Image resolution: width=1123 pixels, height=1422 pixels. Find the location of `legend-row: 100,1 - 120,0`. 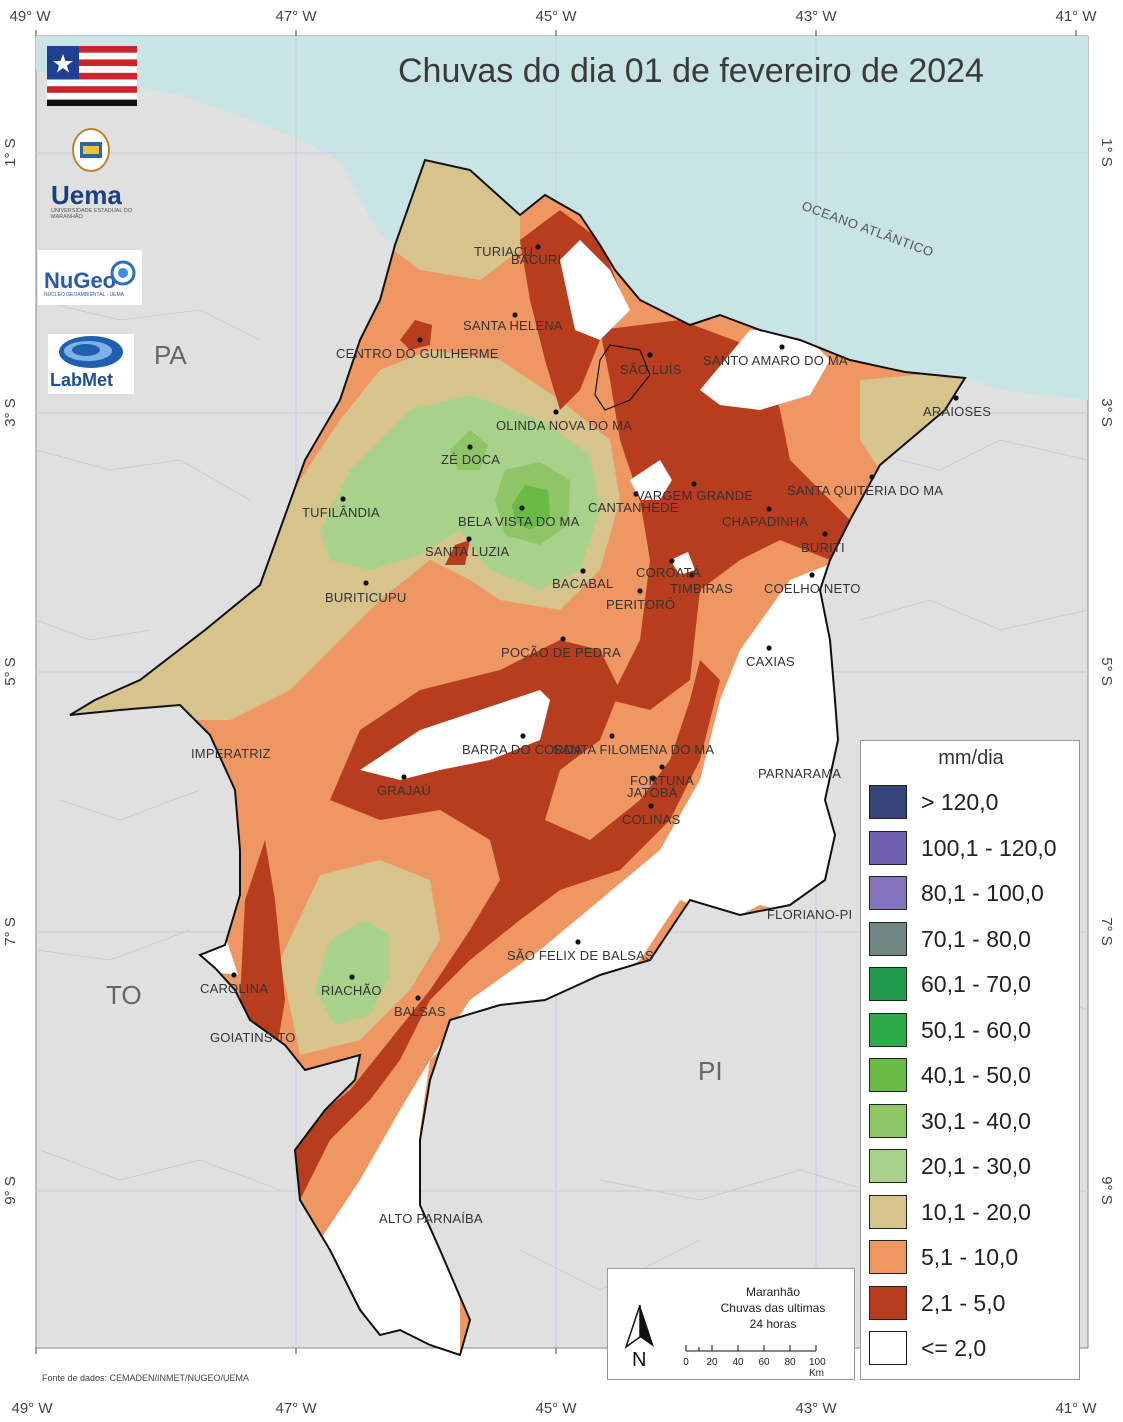

legend-row: 100,1 - 120,0 is located at coordinates (974, 849).